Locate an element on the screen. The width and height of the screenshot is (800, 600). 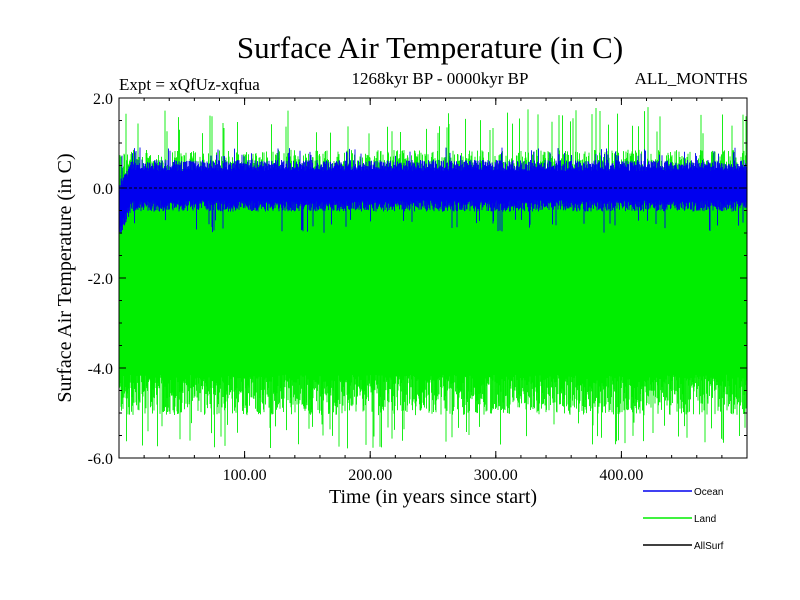
legend: Ocean Land AllSurf is located at coordinates (683, 519).